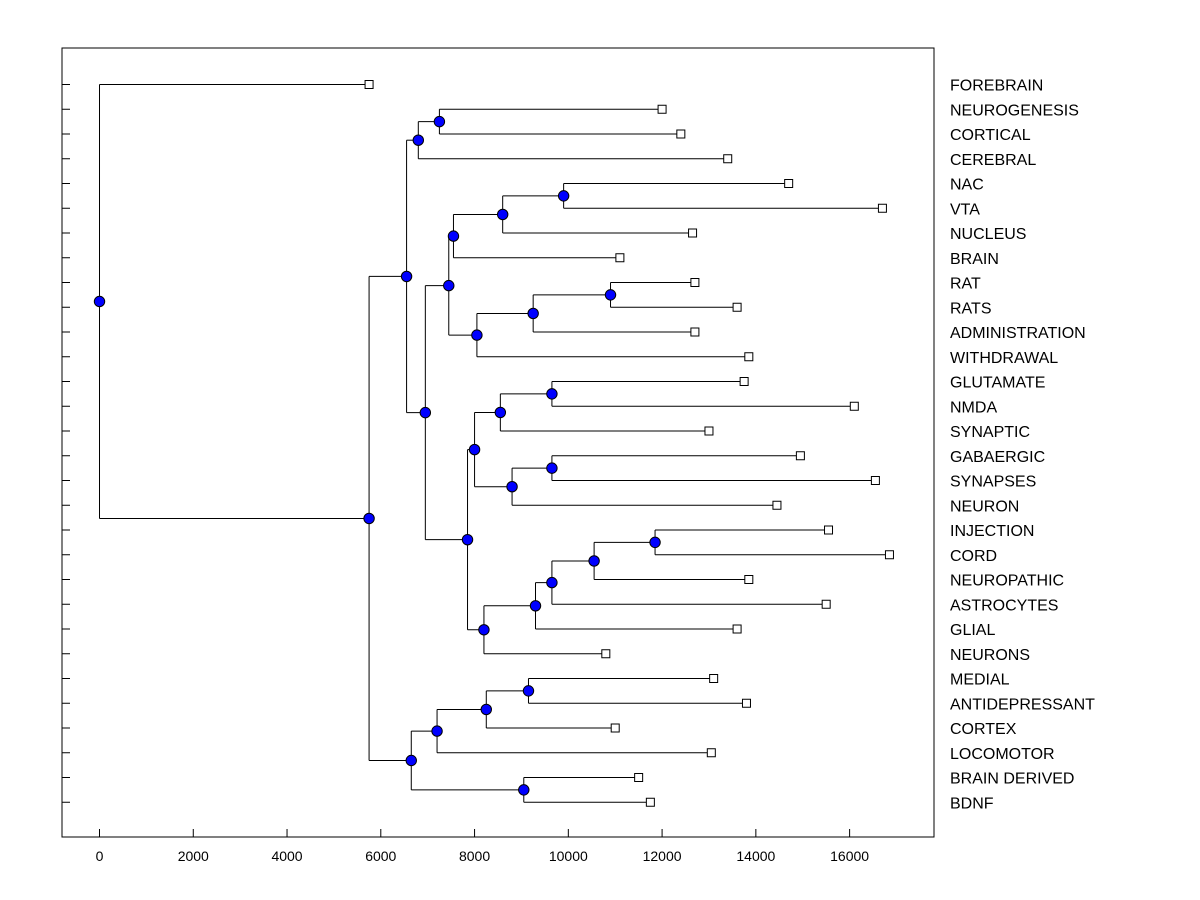 The image size is (1200, 900). What do you see at coordinates (973, 556) in the screenshot?
I see `leaf-label: CORD` at bounding box center [973, 556].